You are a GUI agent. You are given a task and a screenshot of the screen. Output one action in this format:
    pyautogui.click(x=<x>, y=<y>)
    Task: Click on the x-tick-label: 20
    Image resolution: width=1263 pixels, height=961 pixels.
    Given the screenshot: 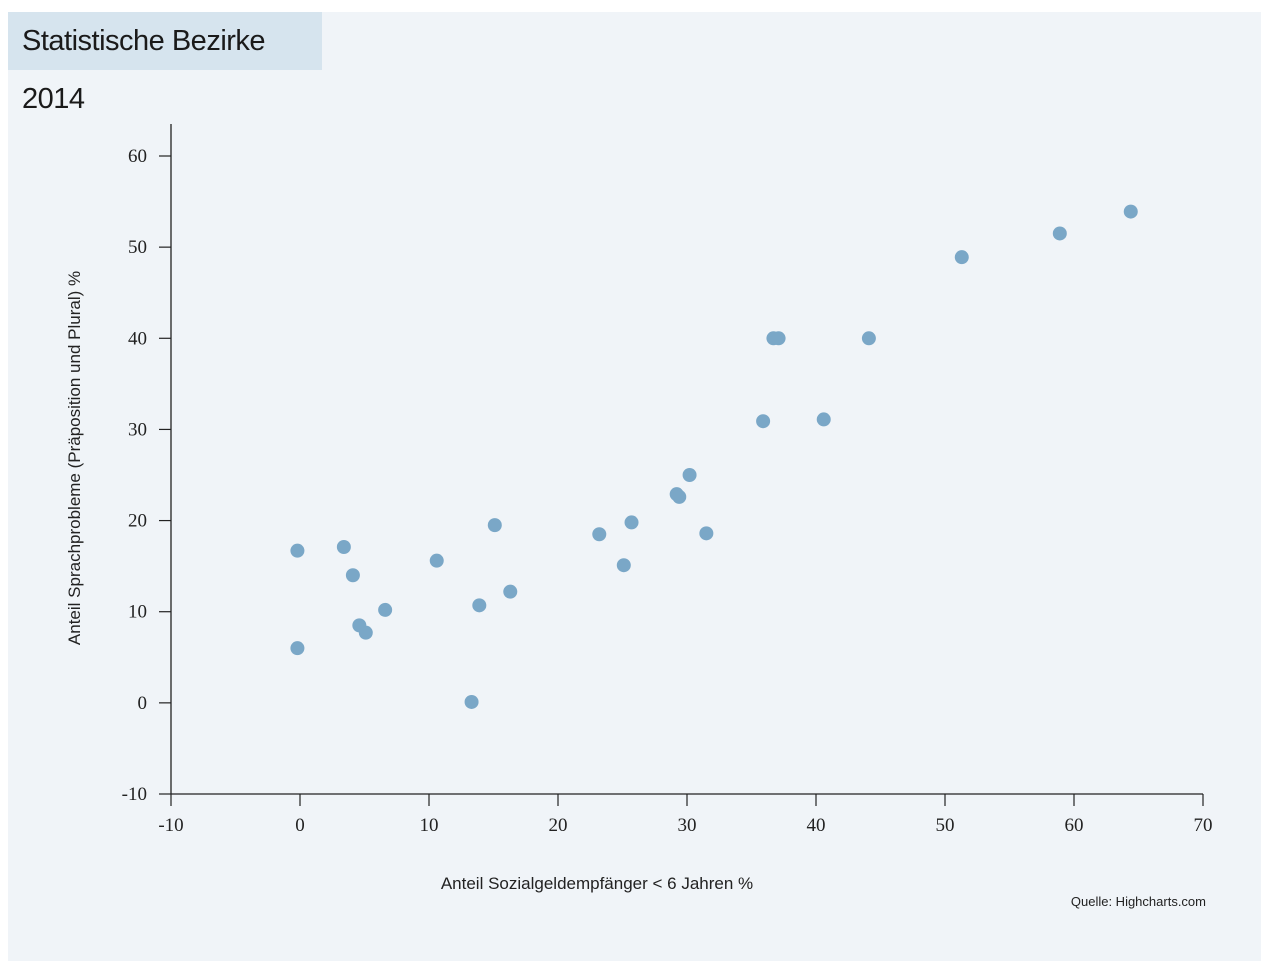 What is the action you would take?
    pyautogui.click(x=558, y=825)
    